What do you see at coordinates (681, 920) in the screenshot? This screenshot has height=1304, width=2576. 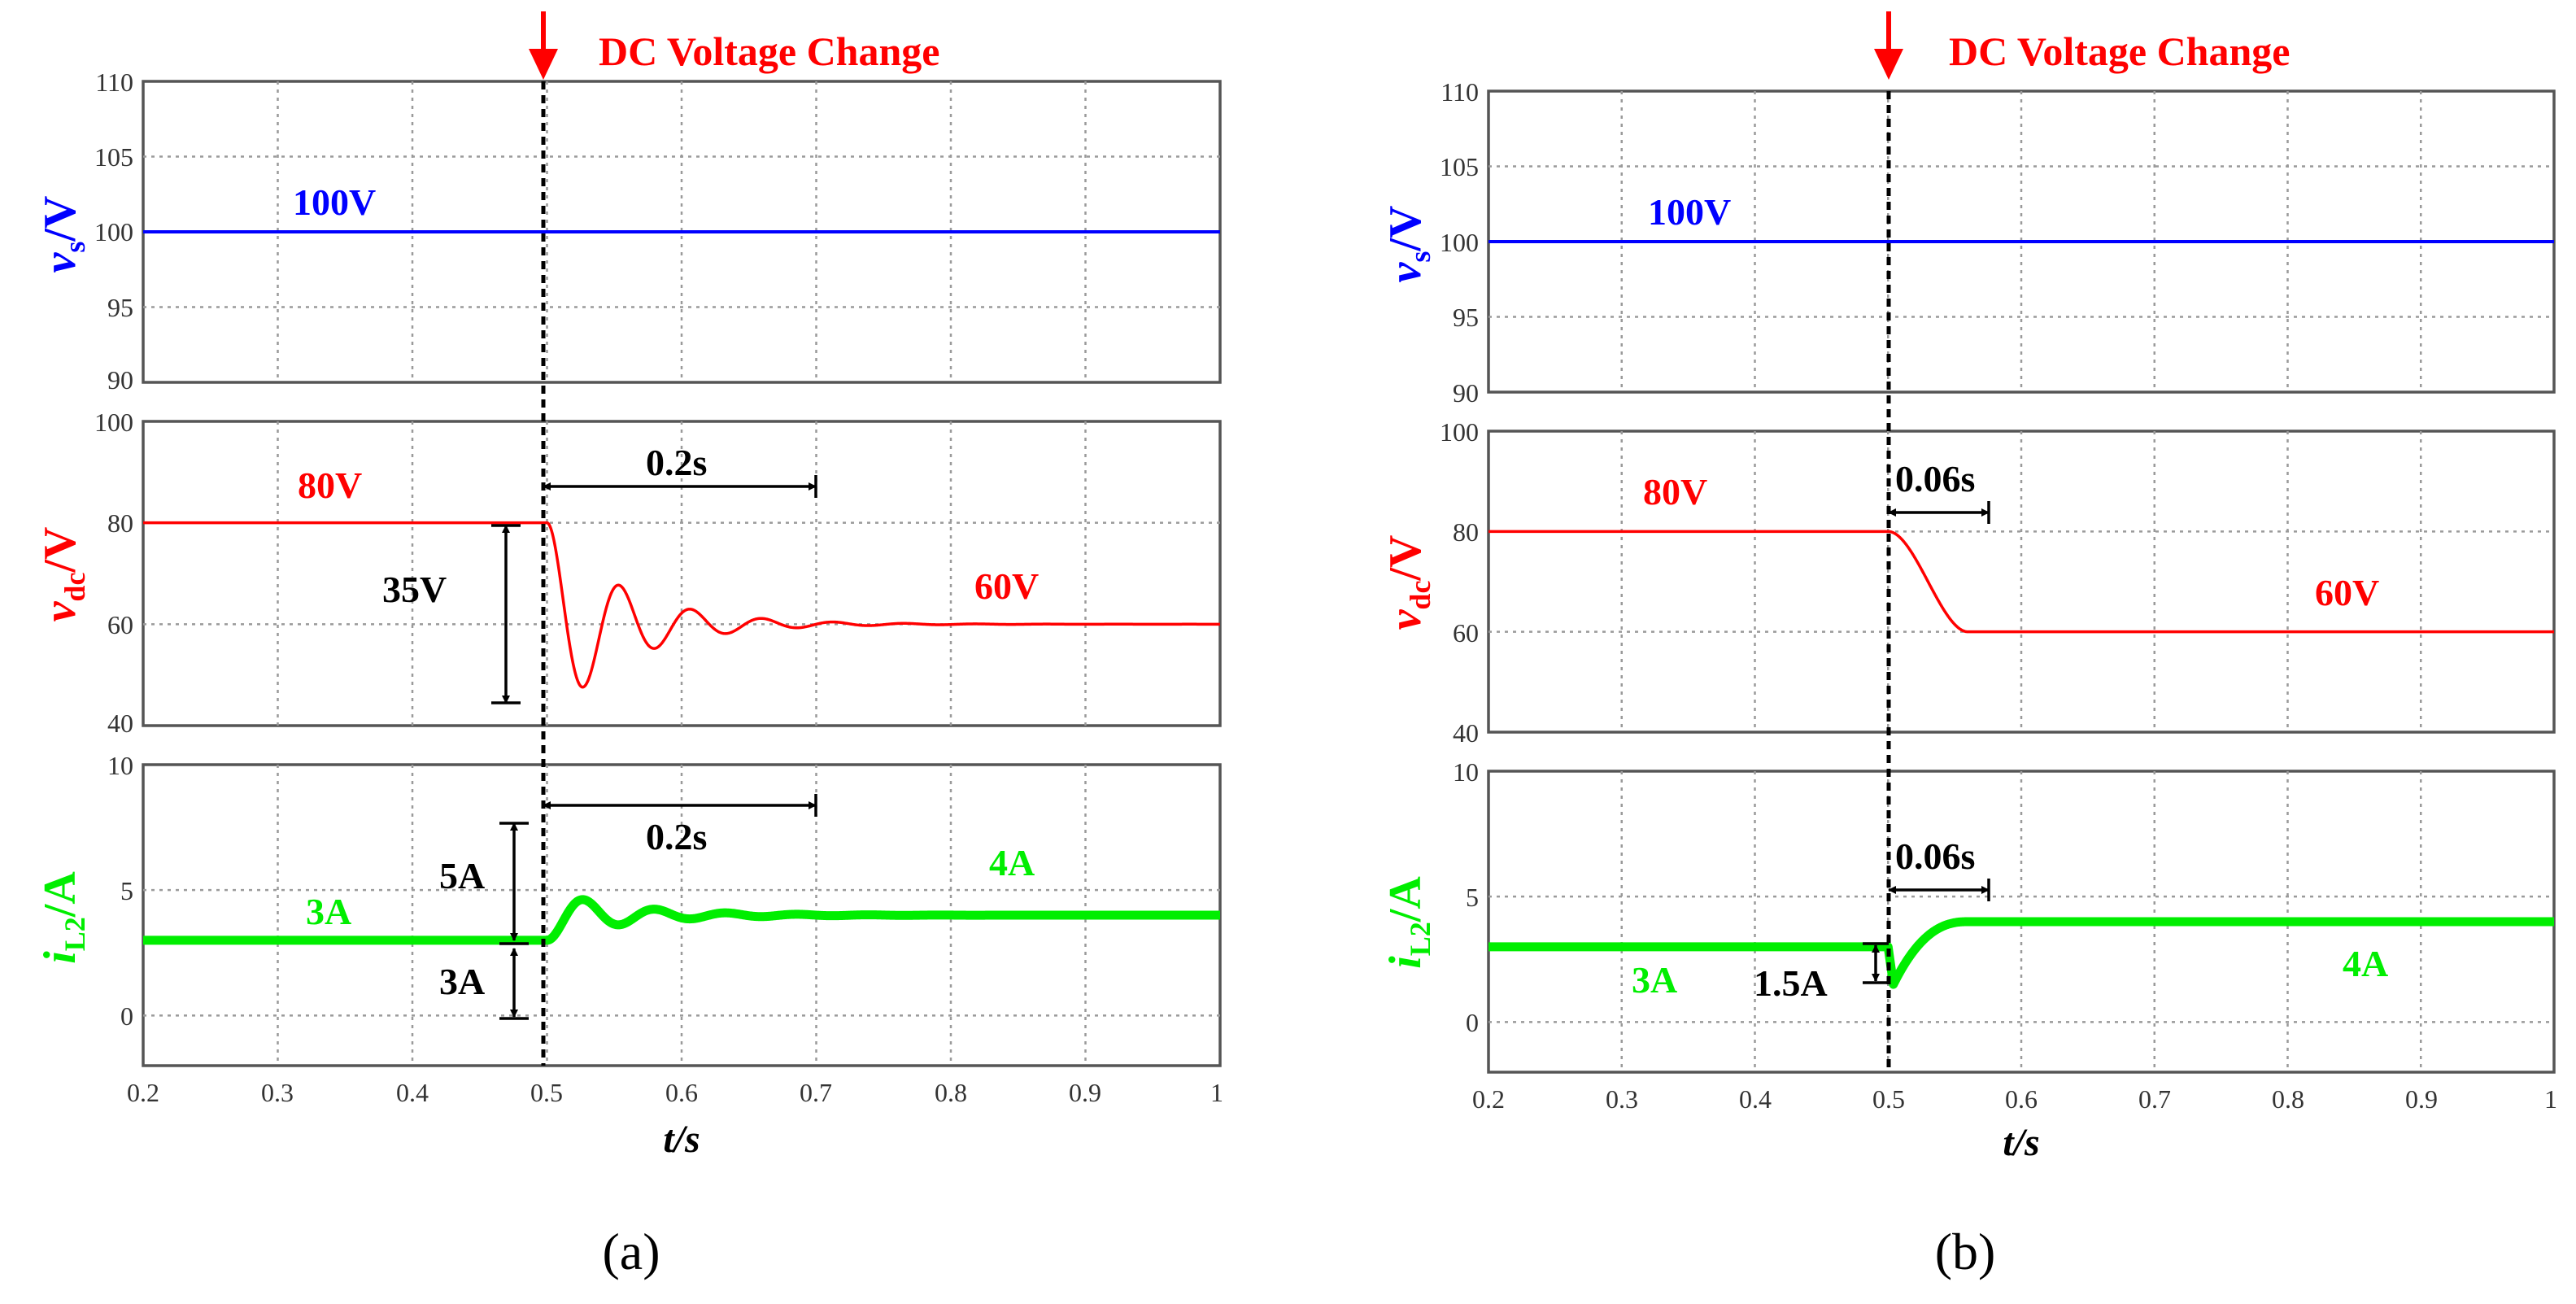 I see `trace-a-il2` at bounding box center [681, 920].